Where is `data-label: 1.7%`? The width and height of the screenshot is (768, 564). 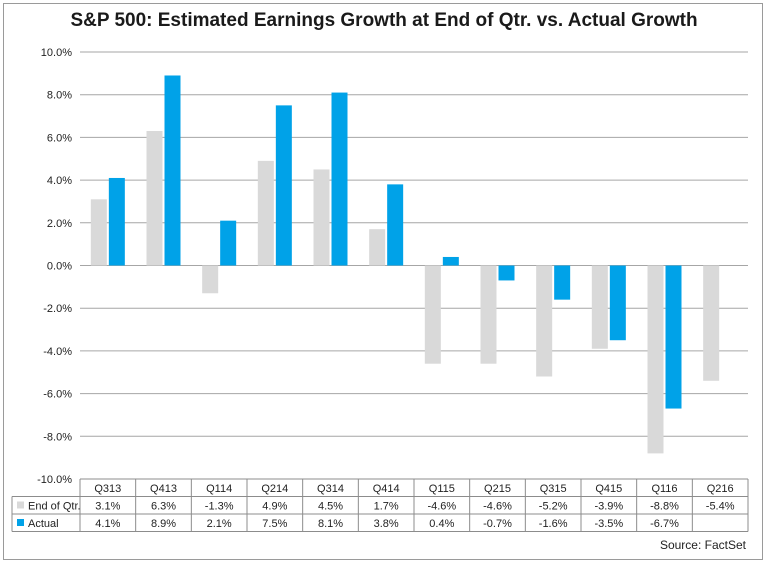 data-label: 1.7% is located at coordinates (386, 507).